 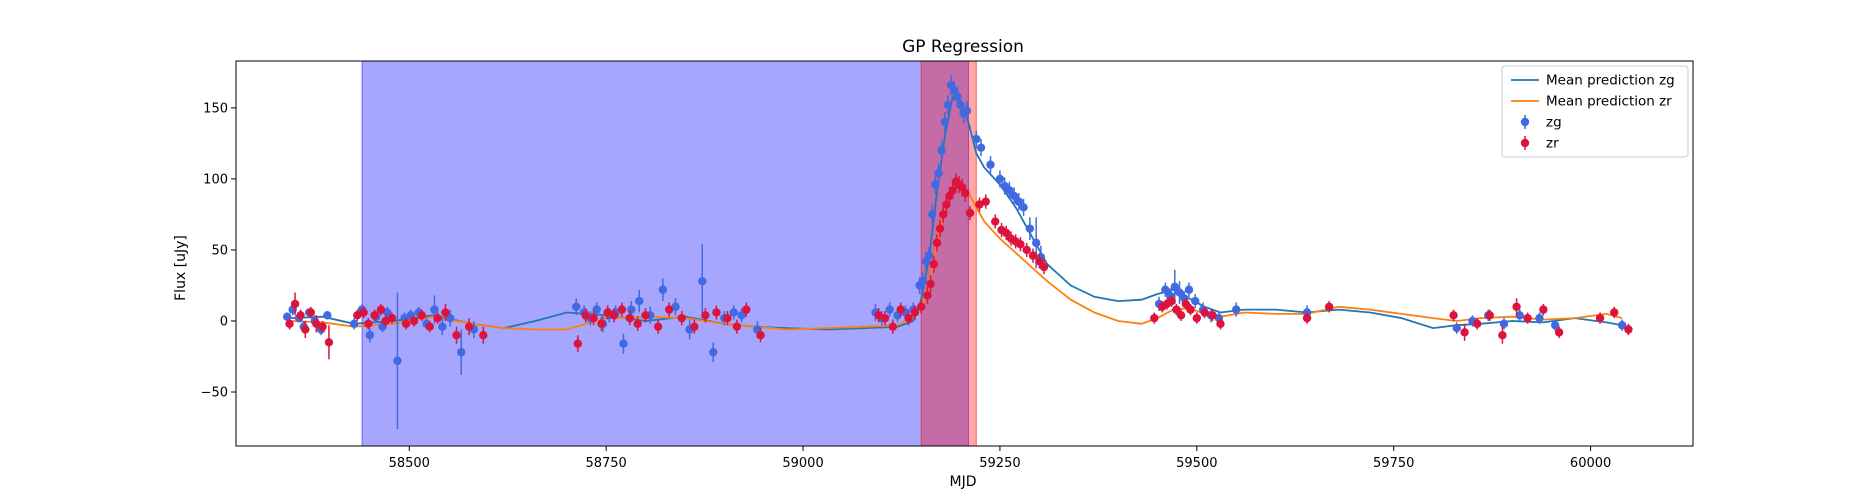 I want to click on legend: Mean prediction zg Mean prediction zr zg zr, so click(x=1595, y=111).